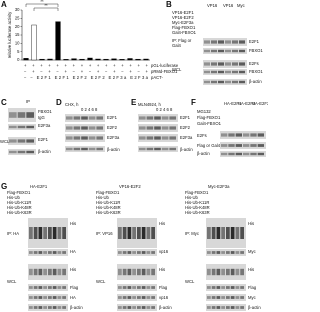 This screenshot has width=320, height=312. I want to click on significance-bracket, so click(46, 9).